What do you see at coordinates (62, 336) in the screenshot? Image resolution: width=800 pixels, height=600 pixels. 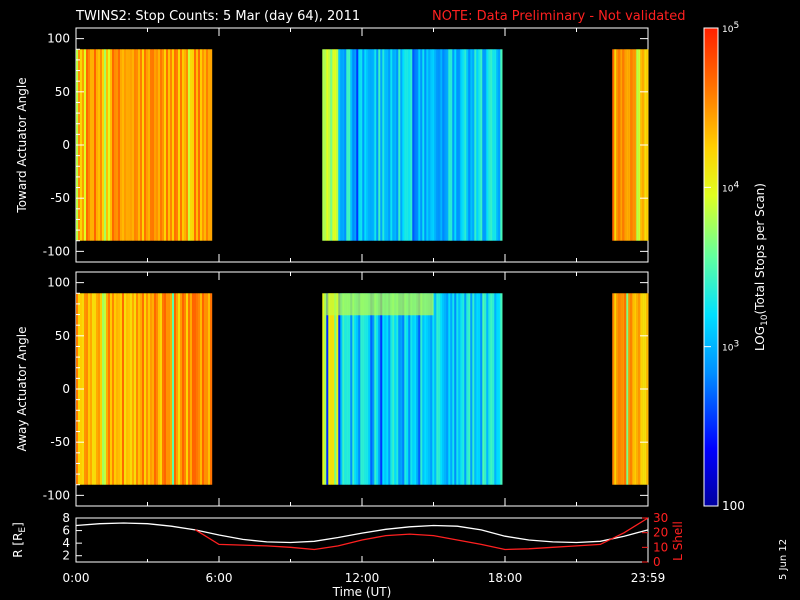 I see `away-y-tick-label: 50` at bounding box center [62, 336].